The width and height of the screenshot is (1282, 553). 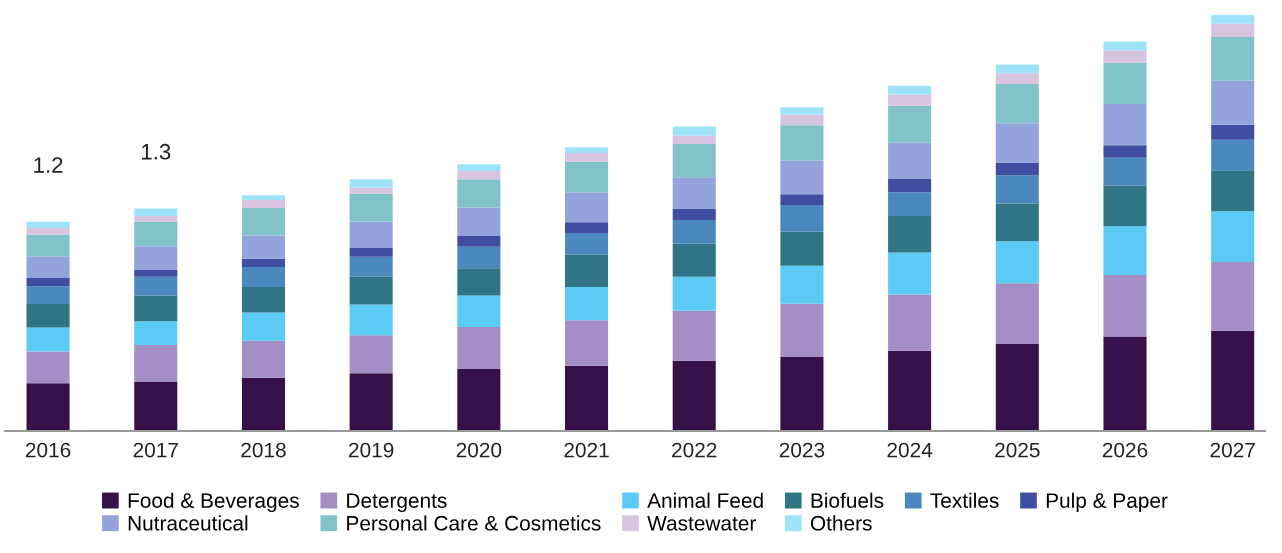 What do you see at coordinates (479, 450) in the screenshot?
I see `x-tick-label: 2020` at bounding box center [479, 450].